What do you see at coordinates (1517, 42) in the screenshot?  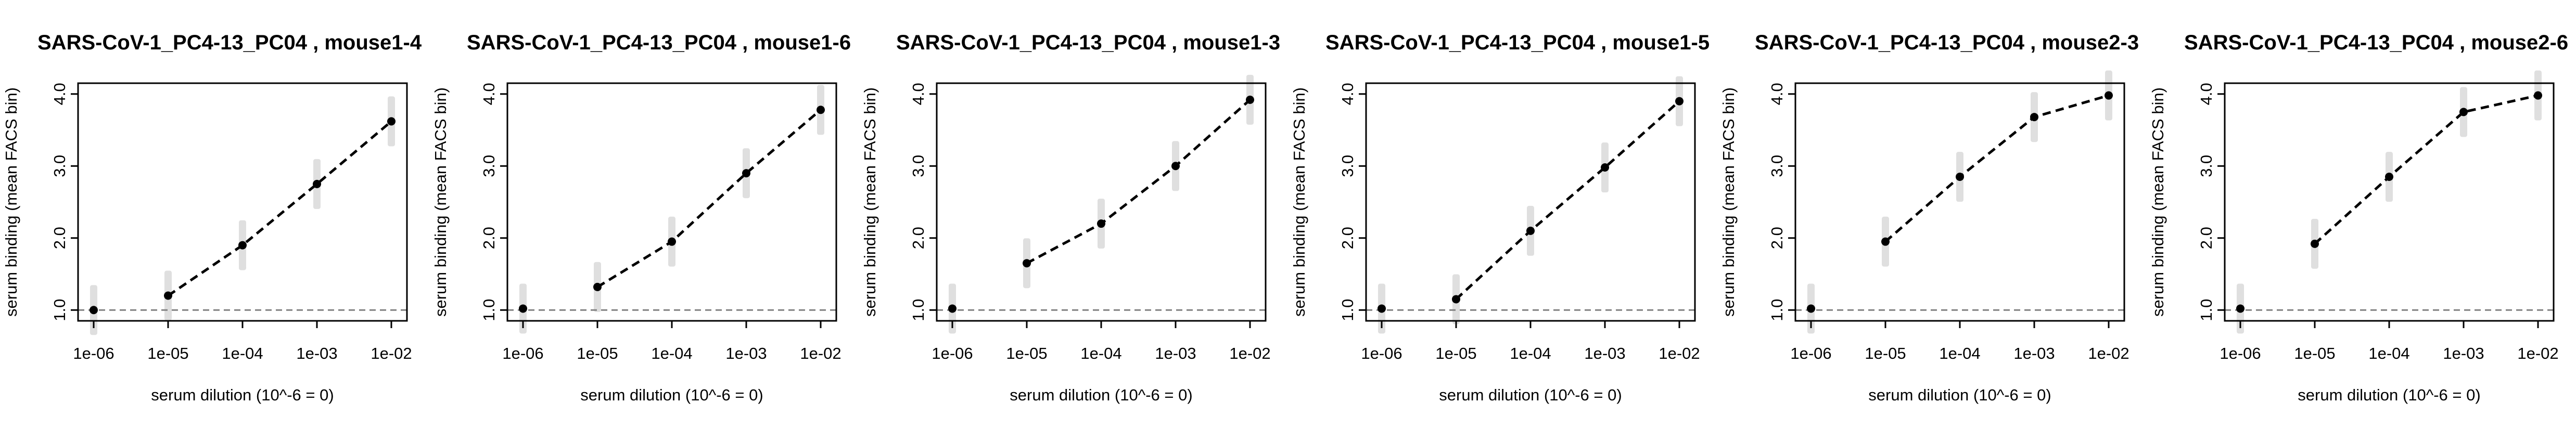 I see `chart-title: SARS-CoV-1_PC4-13_PC04 , mouse1-5` at bounding box center [1517, 42].